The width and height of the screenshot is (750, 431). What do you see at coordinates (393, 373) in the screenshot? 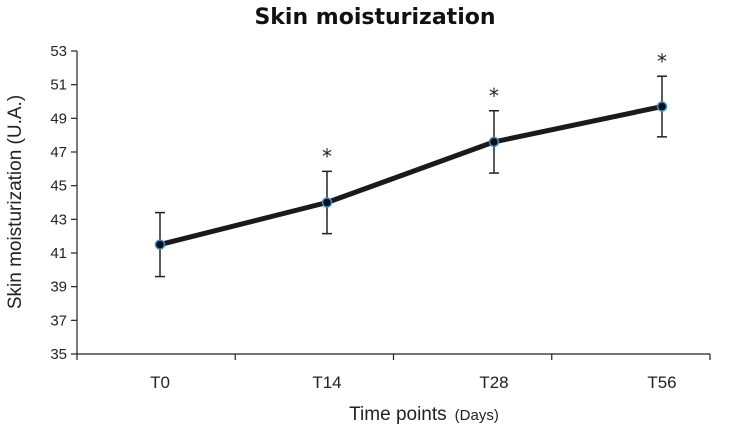
I see `x-axis-ticks: T0 T14 T28 T56` at bounding box center [393, 373].